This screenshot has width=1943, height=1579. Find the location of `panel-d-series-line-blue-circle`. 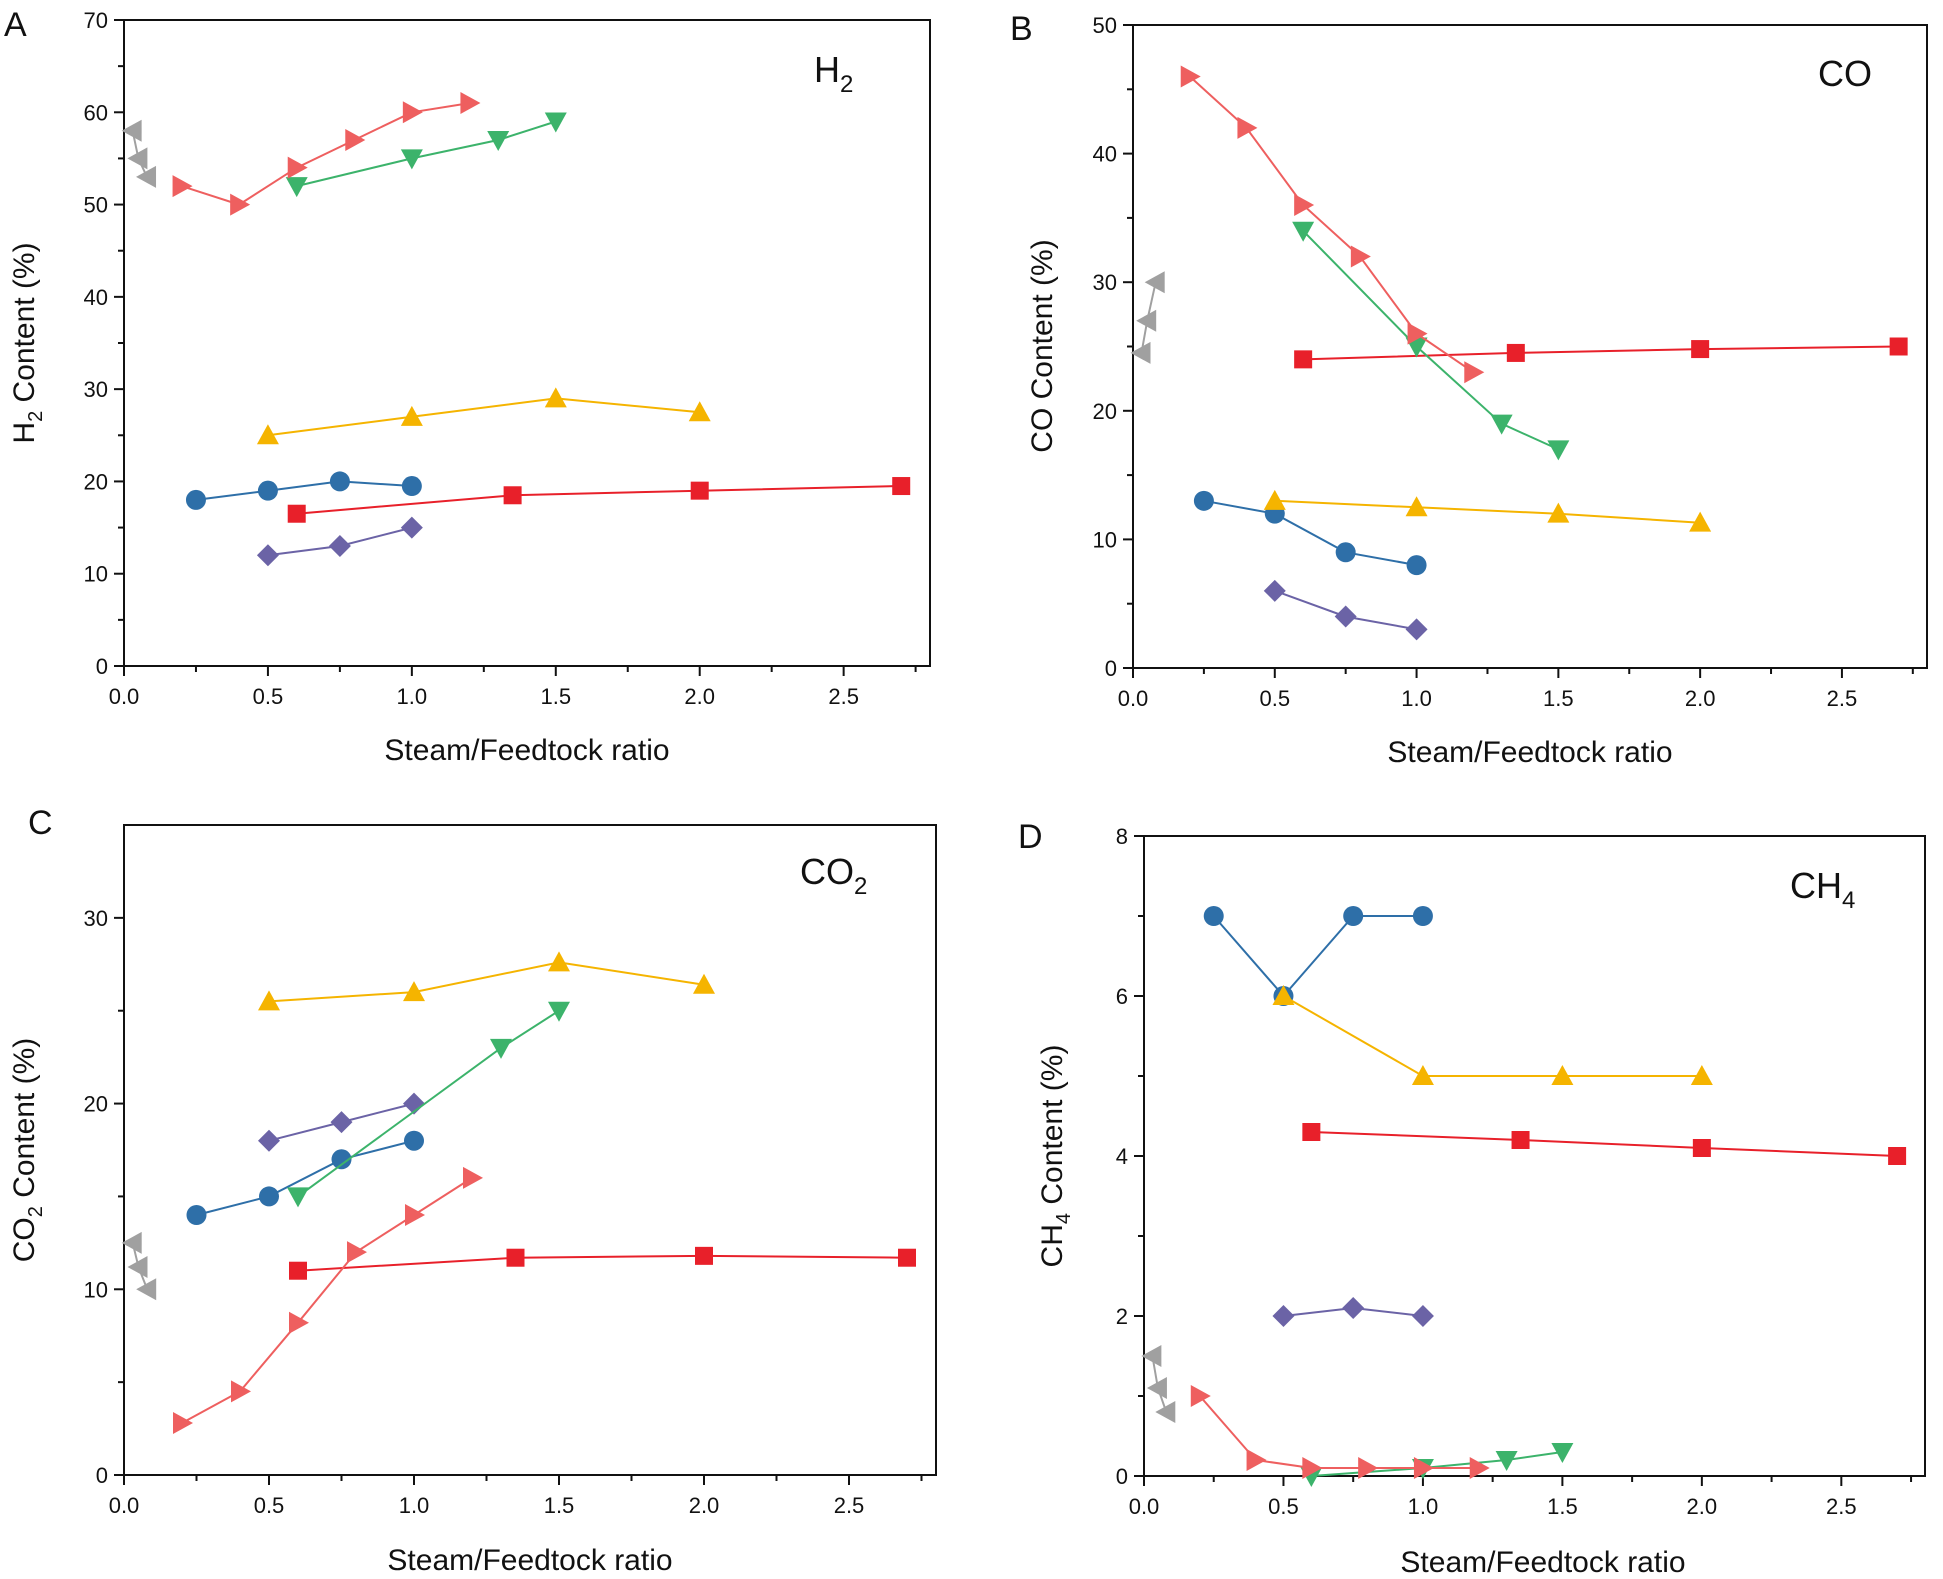

panel-d-series-line-blue-circle is located at coordinates (1317, 956).